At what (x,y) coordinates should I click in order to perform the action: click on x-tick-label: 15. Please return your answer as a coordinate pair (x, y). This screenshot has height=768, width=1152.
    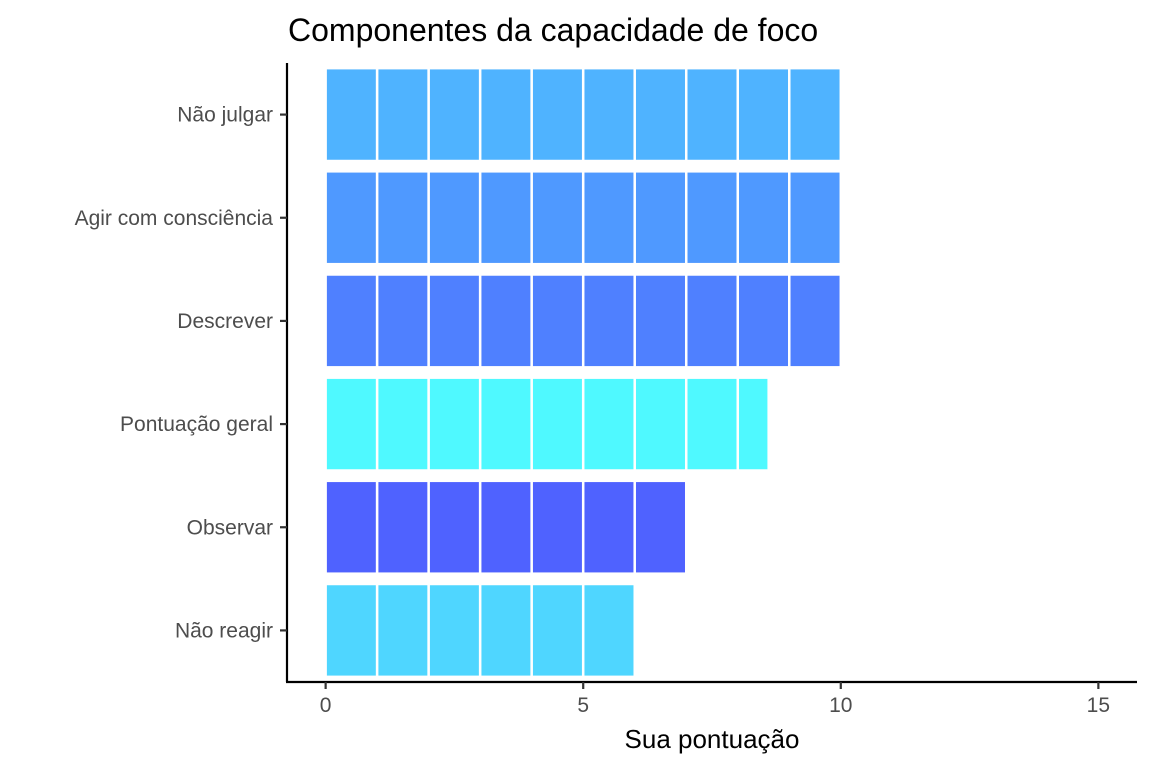
    Looking at the image, I should click on (1098, 705).